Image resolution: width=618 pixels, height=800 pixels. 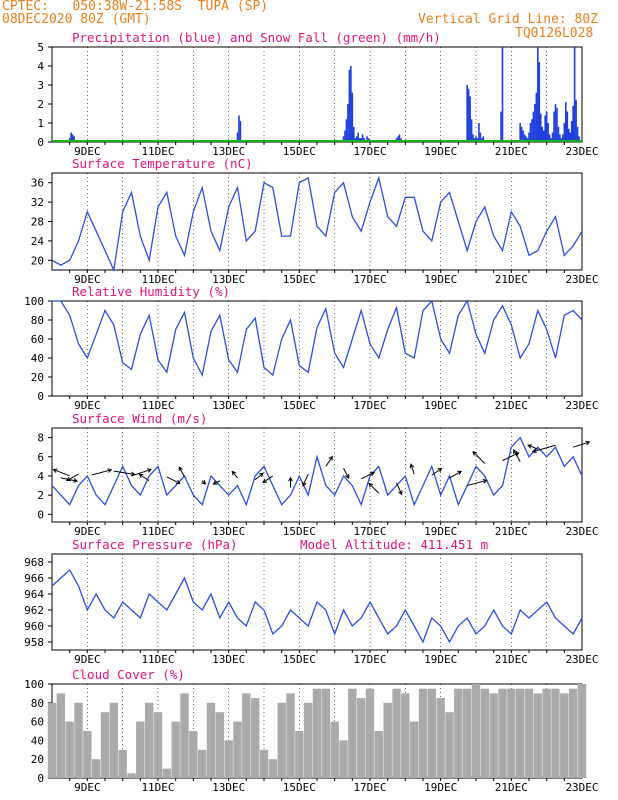 I want to click on cloud-xtick-label: 15DEC, so click(x=299, y=787).